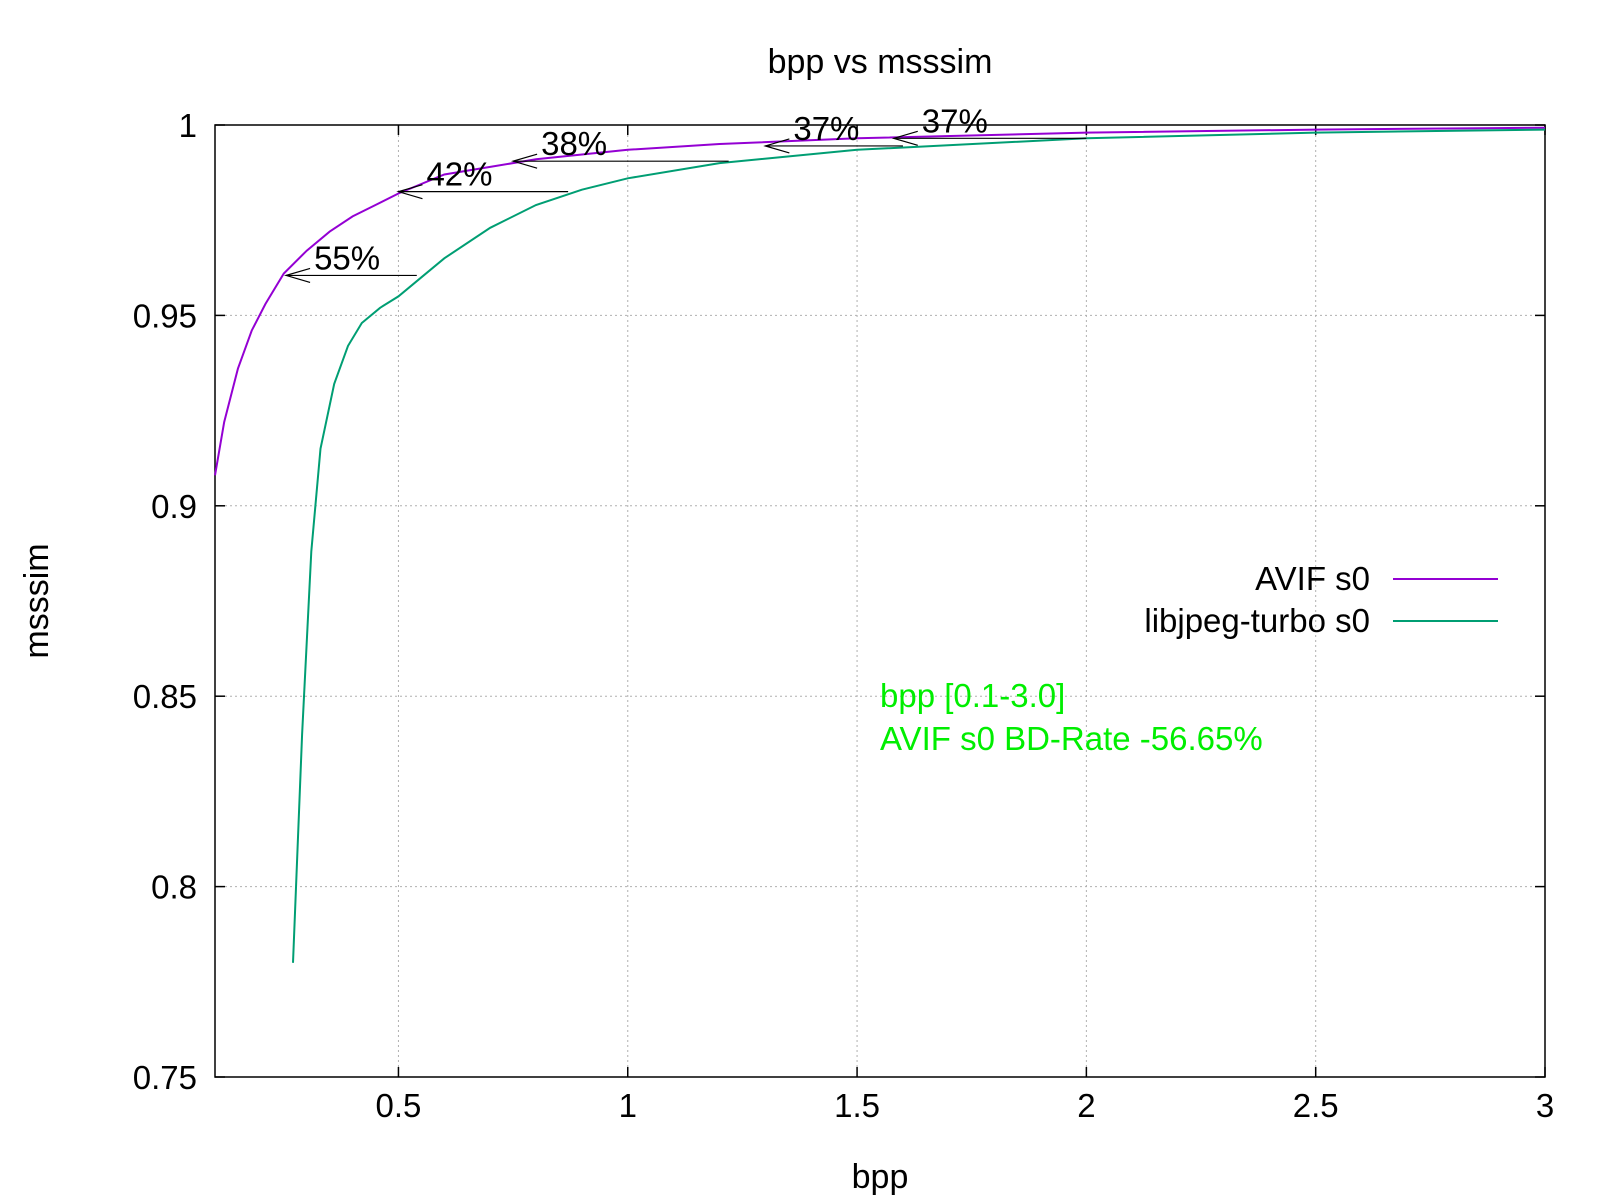 This screenshot has width=1600, height=1200. Describe the element at coordinates (399, 1105) in the screenshot. I see `x-tick-label: 0.5` at that location.